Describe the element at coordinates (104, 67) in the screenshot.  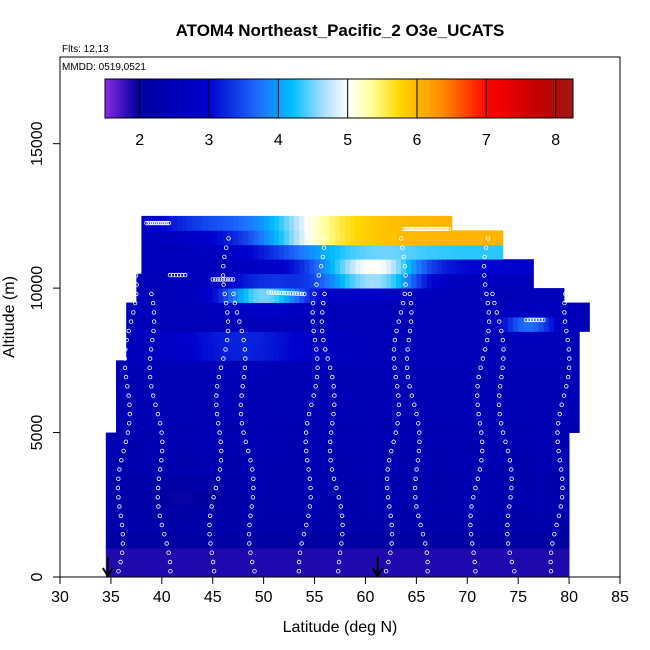
I see `dates-label: MMDD: 0519,0521` at that location.